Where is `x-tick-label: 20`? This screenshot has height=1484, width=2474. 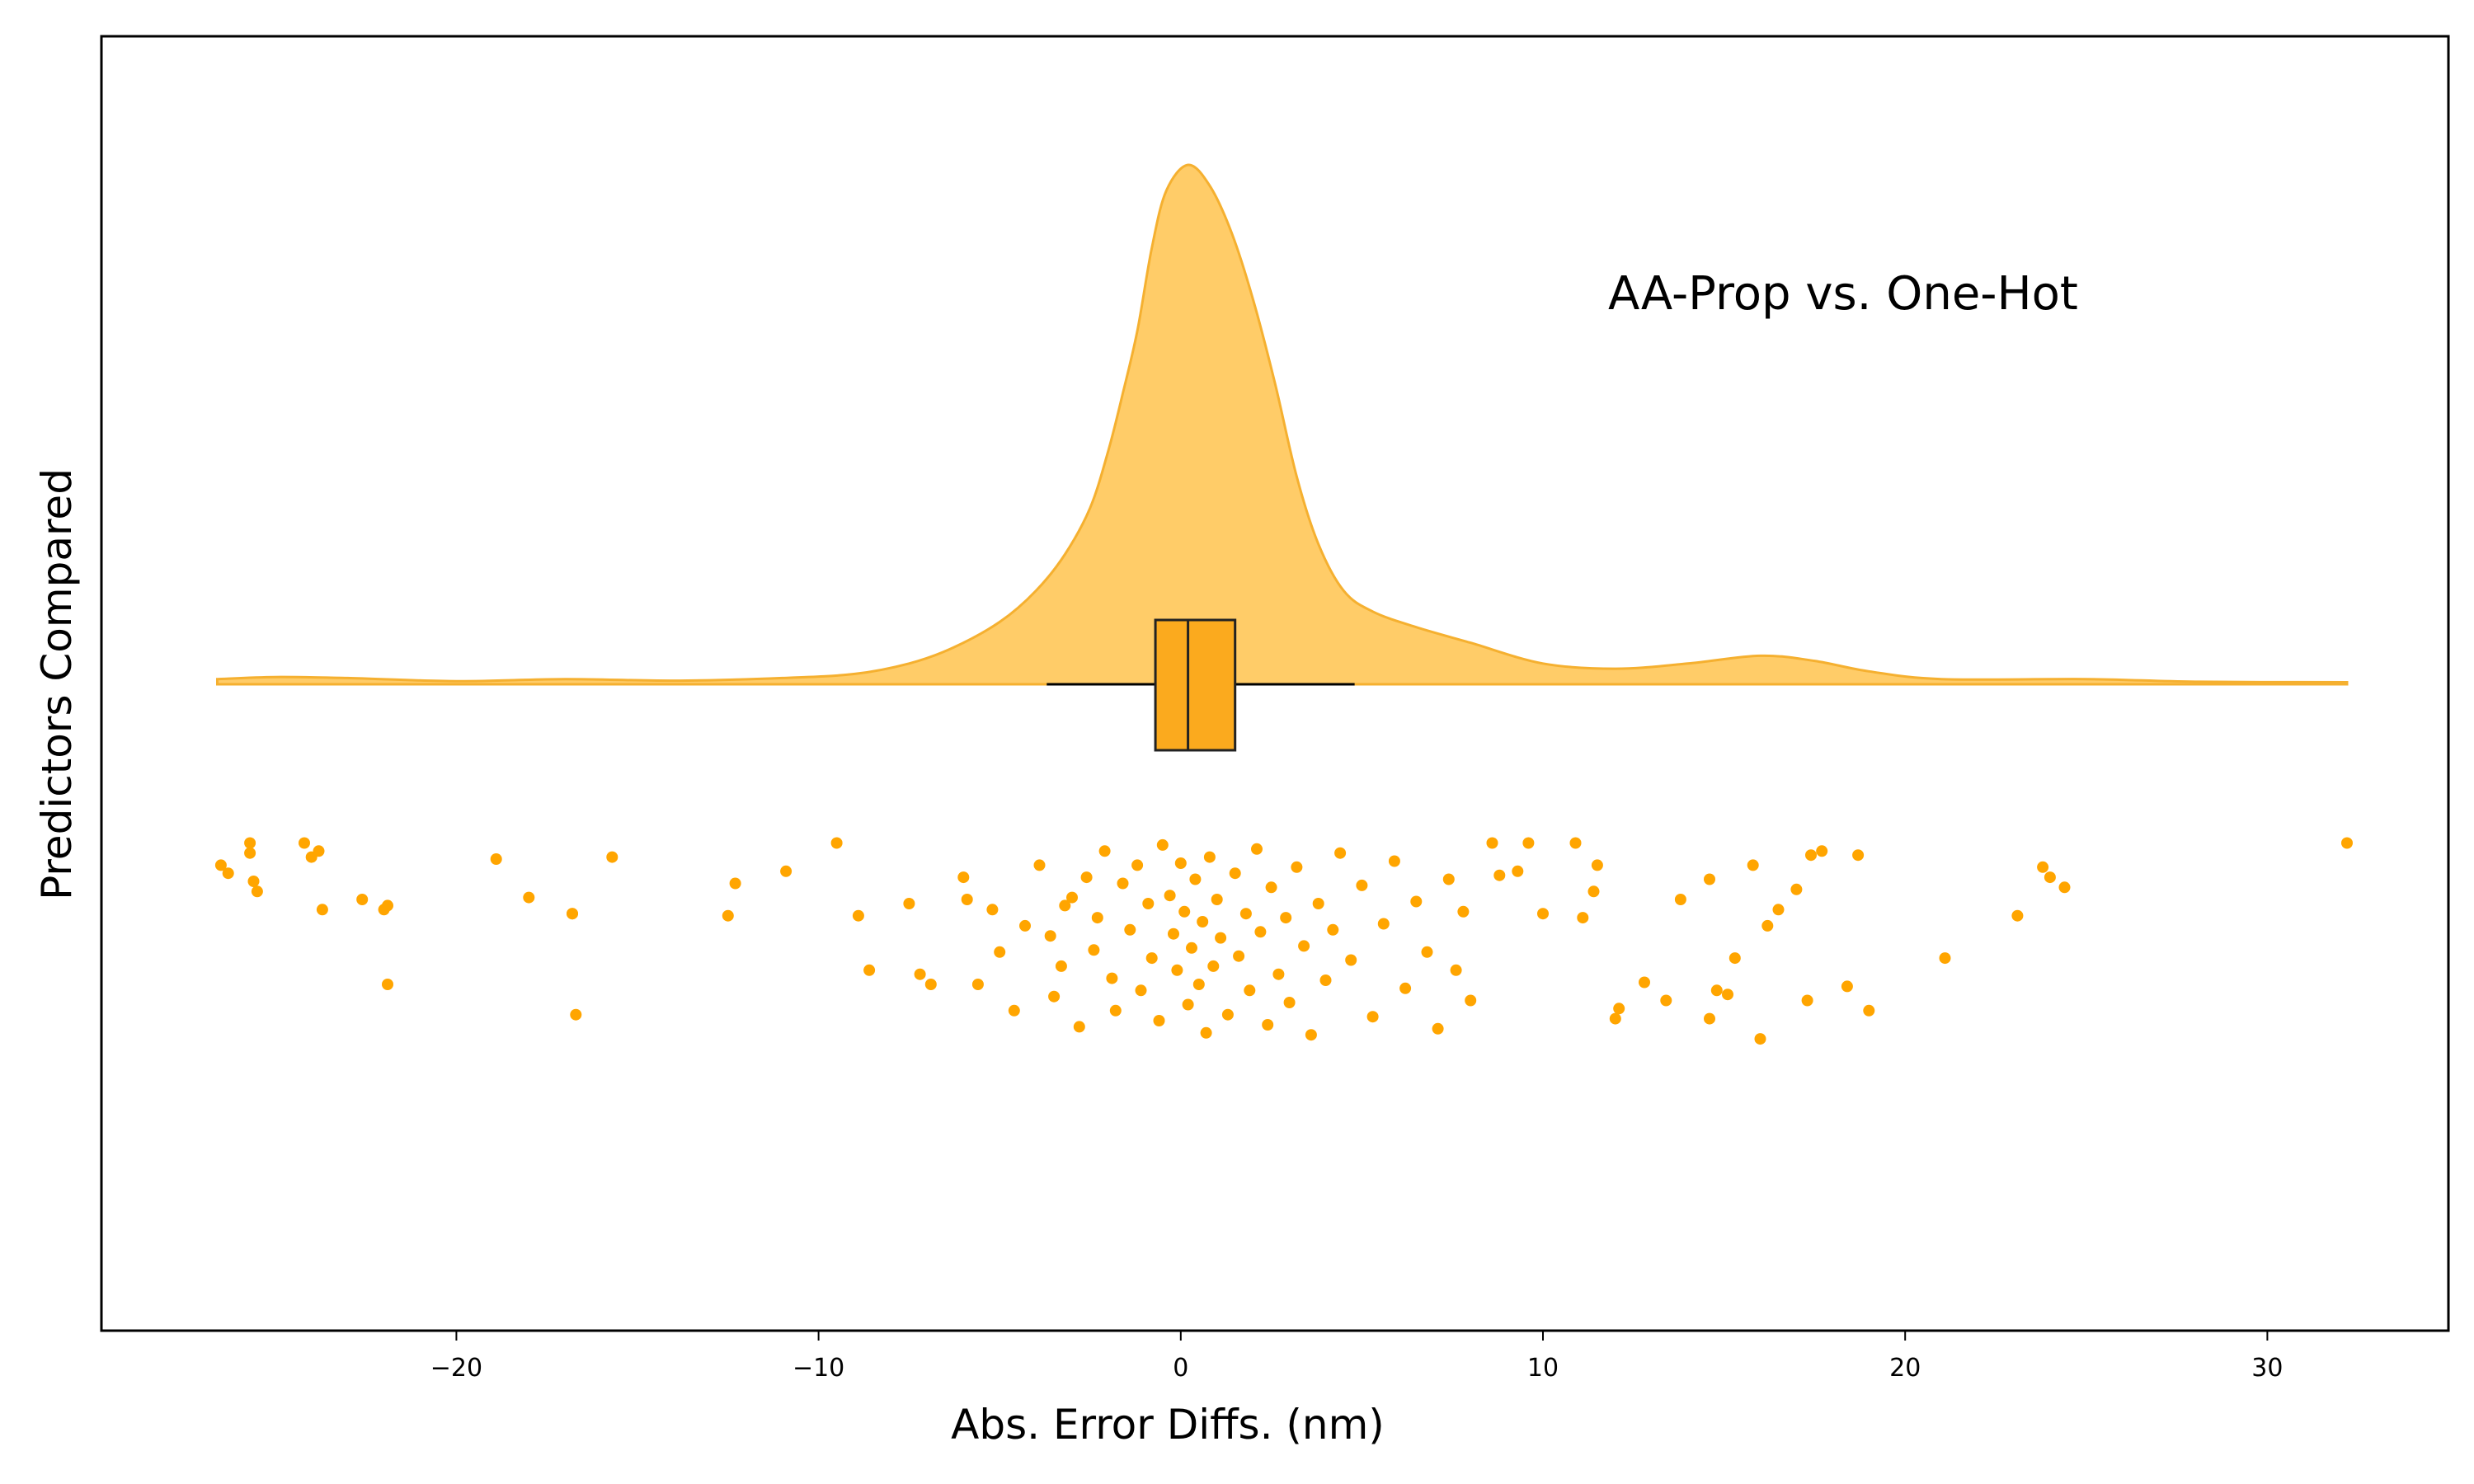
x-tick-label: 20 is located at coordinates (1905, 1368).